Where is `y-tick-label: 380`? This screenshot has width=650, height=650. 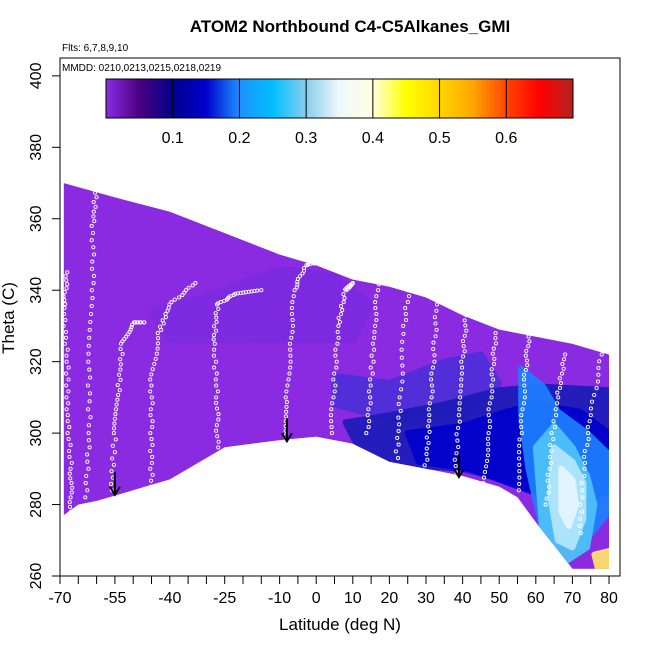
y-tick-label: 380 is located at coordinates (36, 147).